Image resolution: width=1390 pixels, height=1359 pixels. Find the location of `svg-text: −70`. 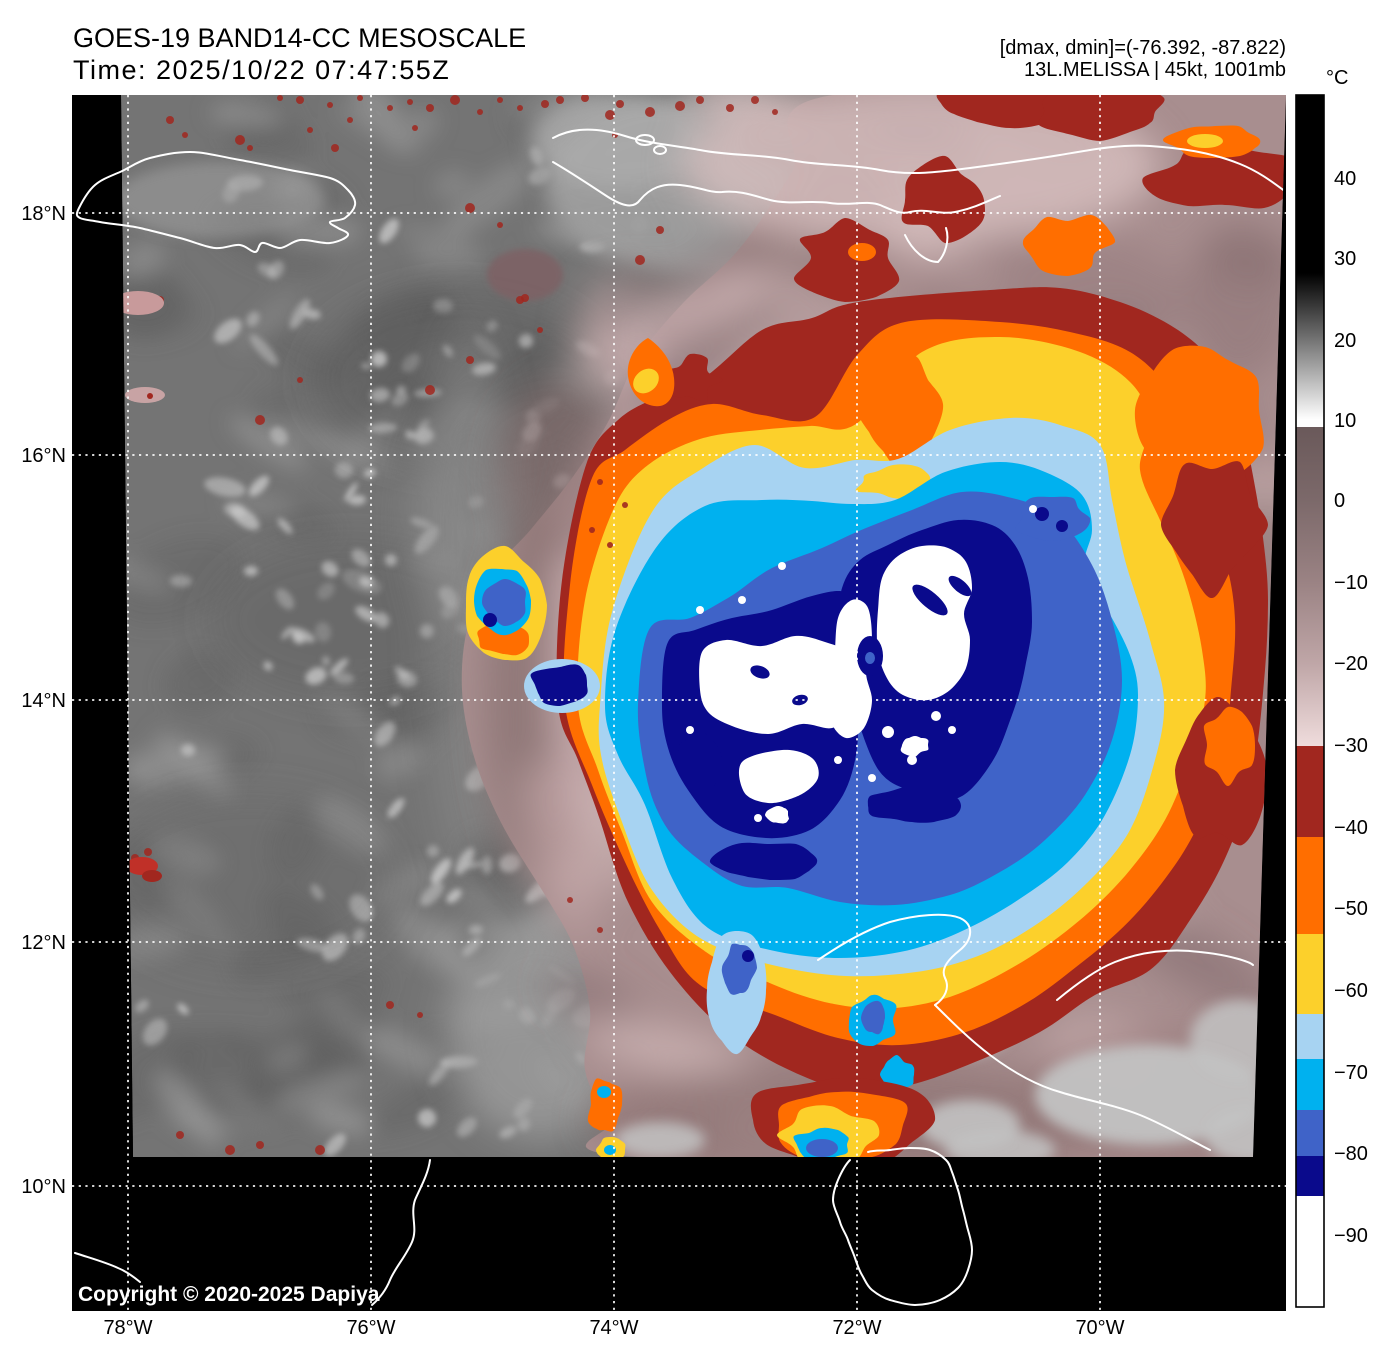

svg-text: −70 is located at coordinates (1351, 1073).